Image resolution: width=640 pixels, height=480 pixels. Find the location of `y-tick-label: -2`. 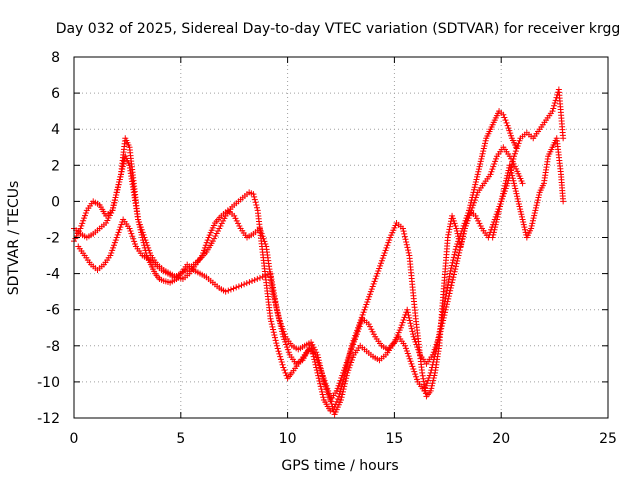

y-tick-label: -2 is located at coordinates (53, 239).